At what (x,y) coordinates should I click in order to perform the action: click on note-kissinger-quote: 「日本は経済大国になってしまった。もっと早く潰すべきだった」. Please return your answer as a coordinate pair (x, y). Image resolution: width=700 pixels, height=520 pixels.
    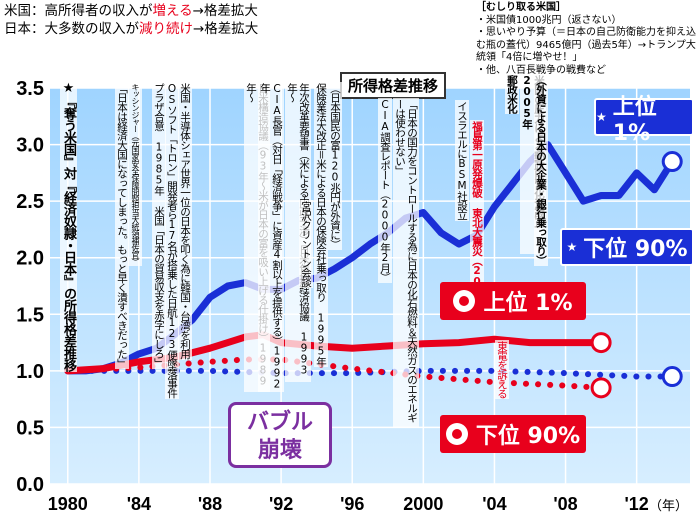
    Looking at the image, I should click on (122, 225).